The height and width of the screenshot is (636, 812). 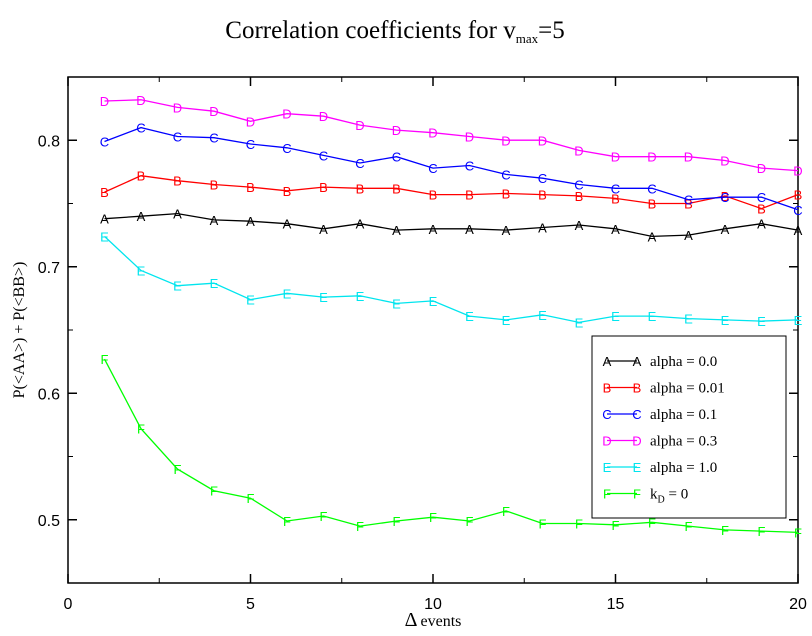 What do you see at coordinates (68, 604) in the screenshot?
I see `x-tick-label: 0` at bounding box center [68, 604].